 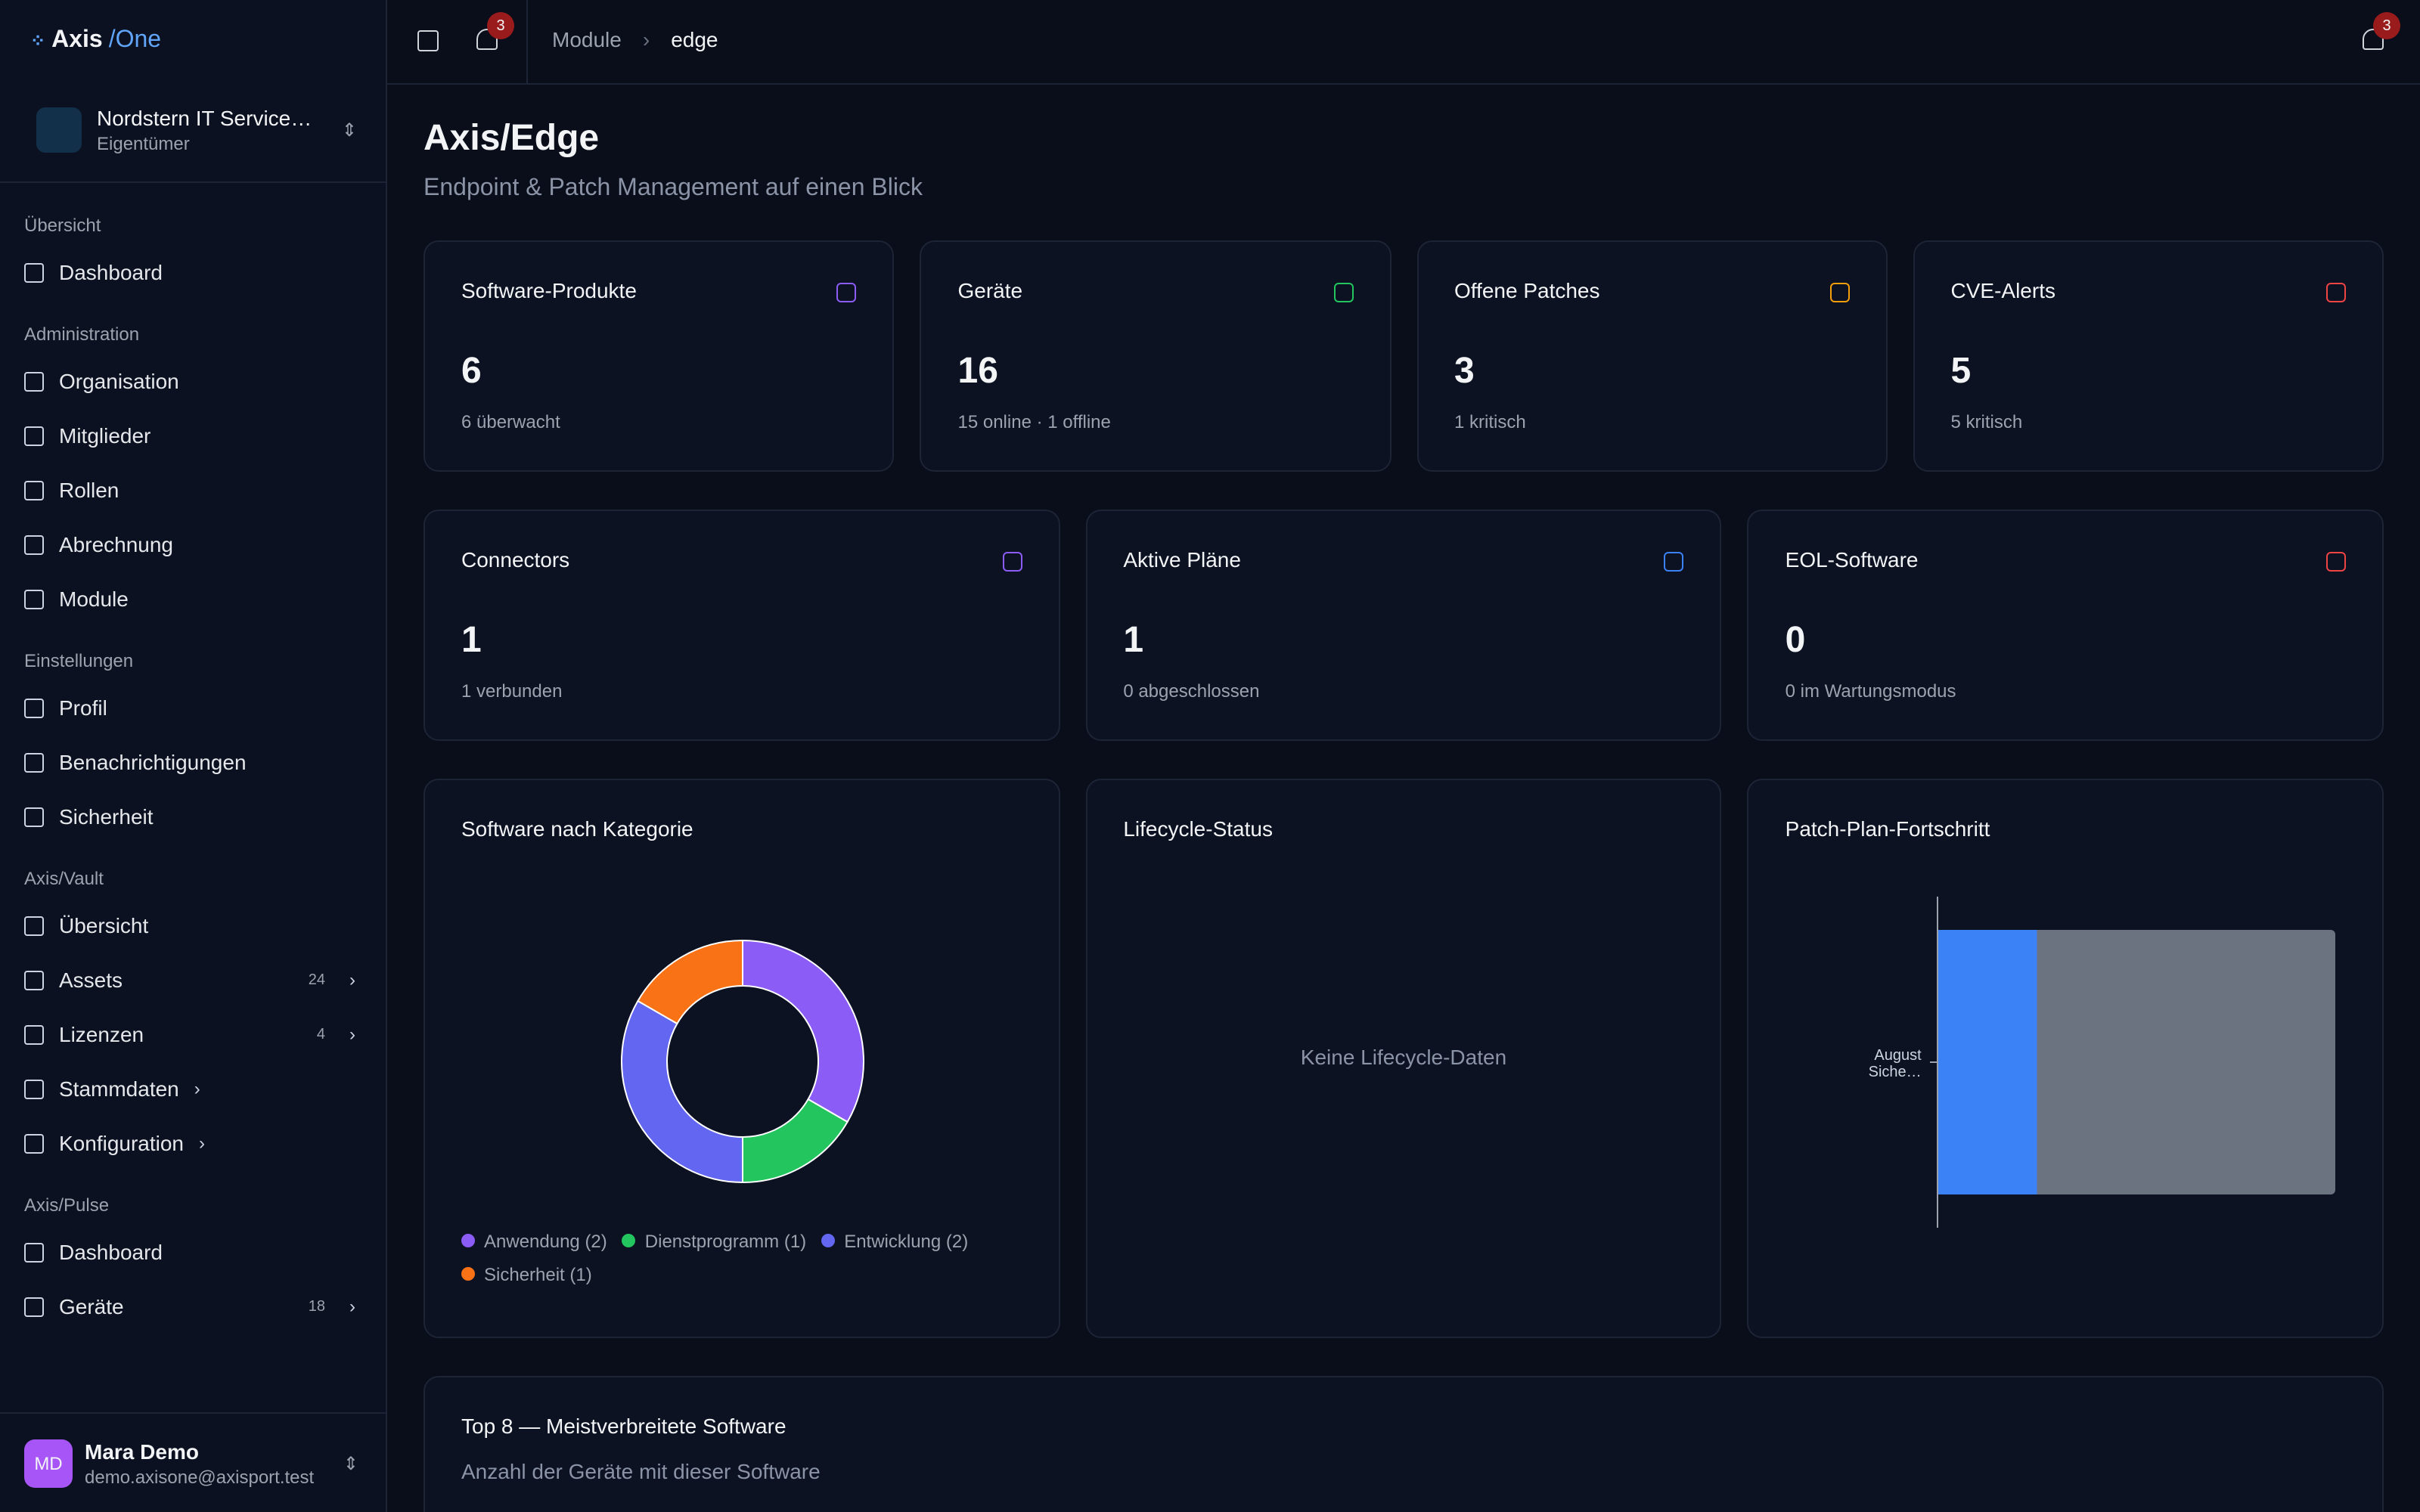 What do you see at coordinates (79, 660) in the screenshot?
I see `section-title: Einstellungen` at bounding box center [79, 660].